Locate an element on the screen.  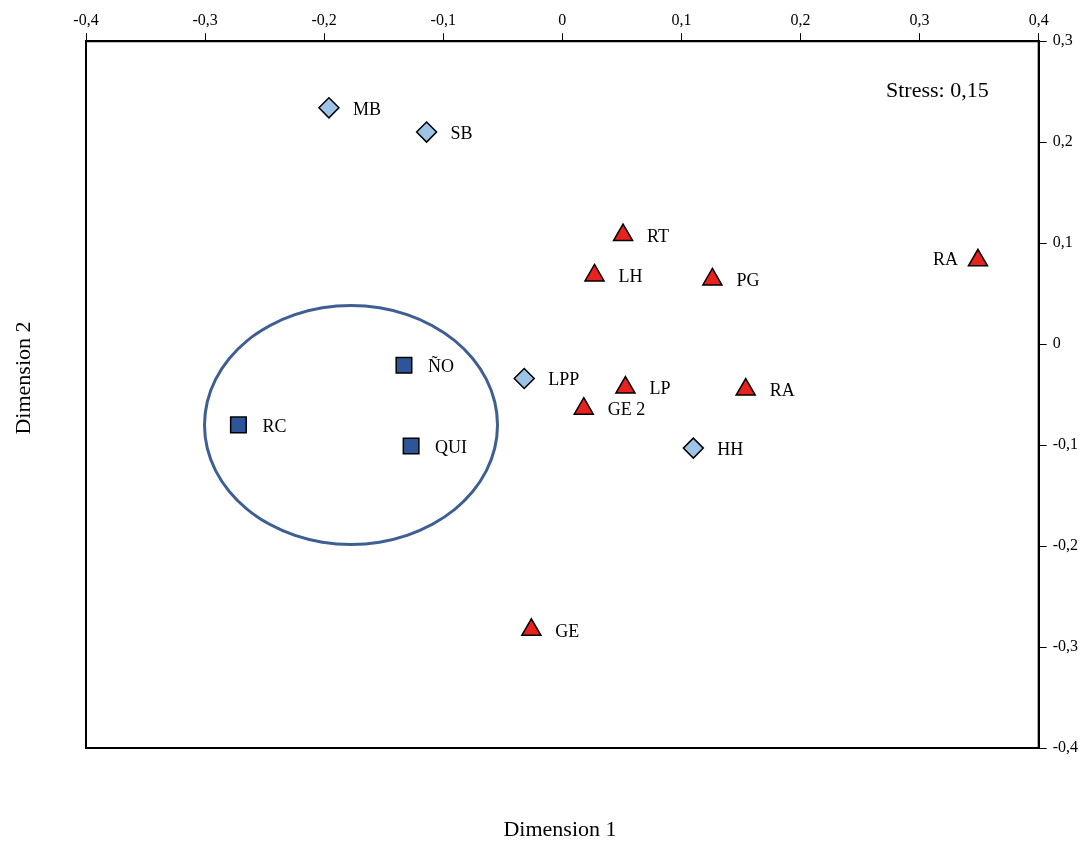
annotation: ÑO is located at coordinates (440, 366).